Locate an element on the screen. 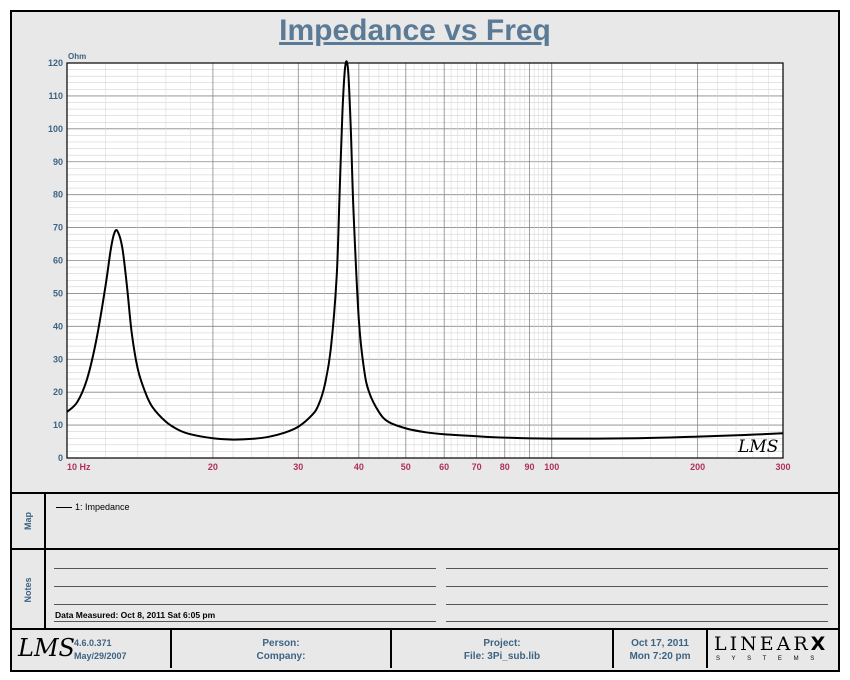  chart-title: Impedance vs Freq is located at coordinates (415, 30).